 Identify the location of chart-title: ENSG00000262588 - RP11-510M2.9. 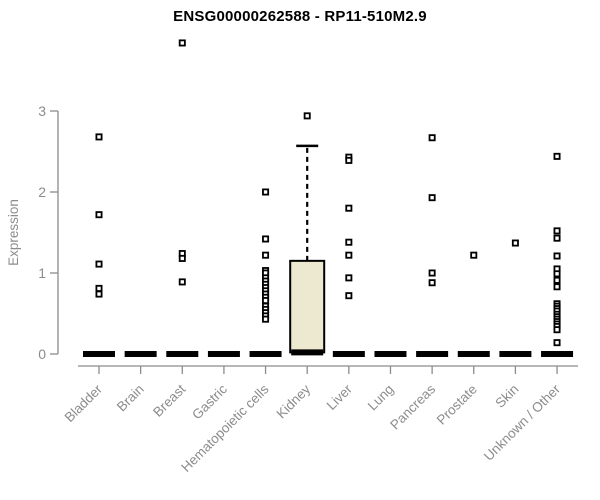
(300, 16).